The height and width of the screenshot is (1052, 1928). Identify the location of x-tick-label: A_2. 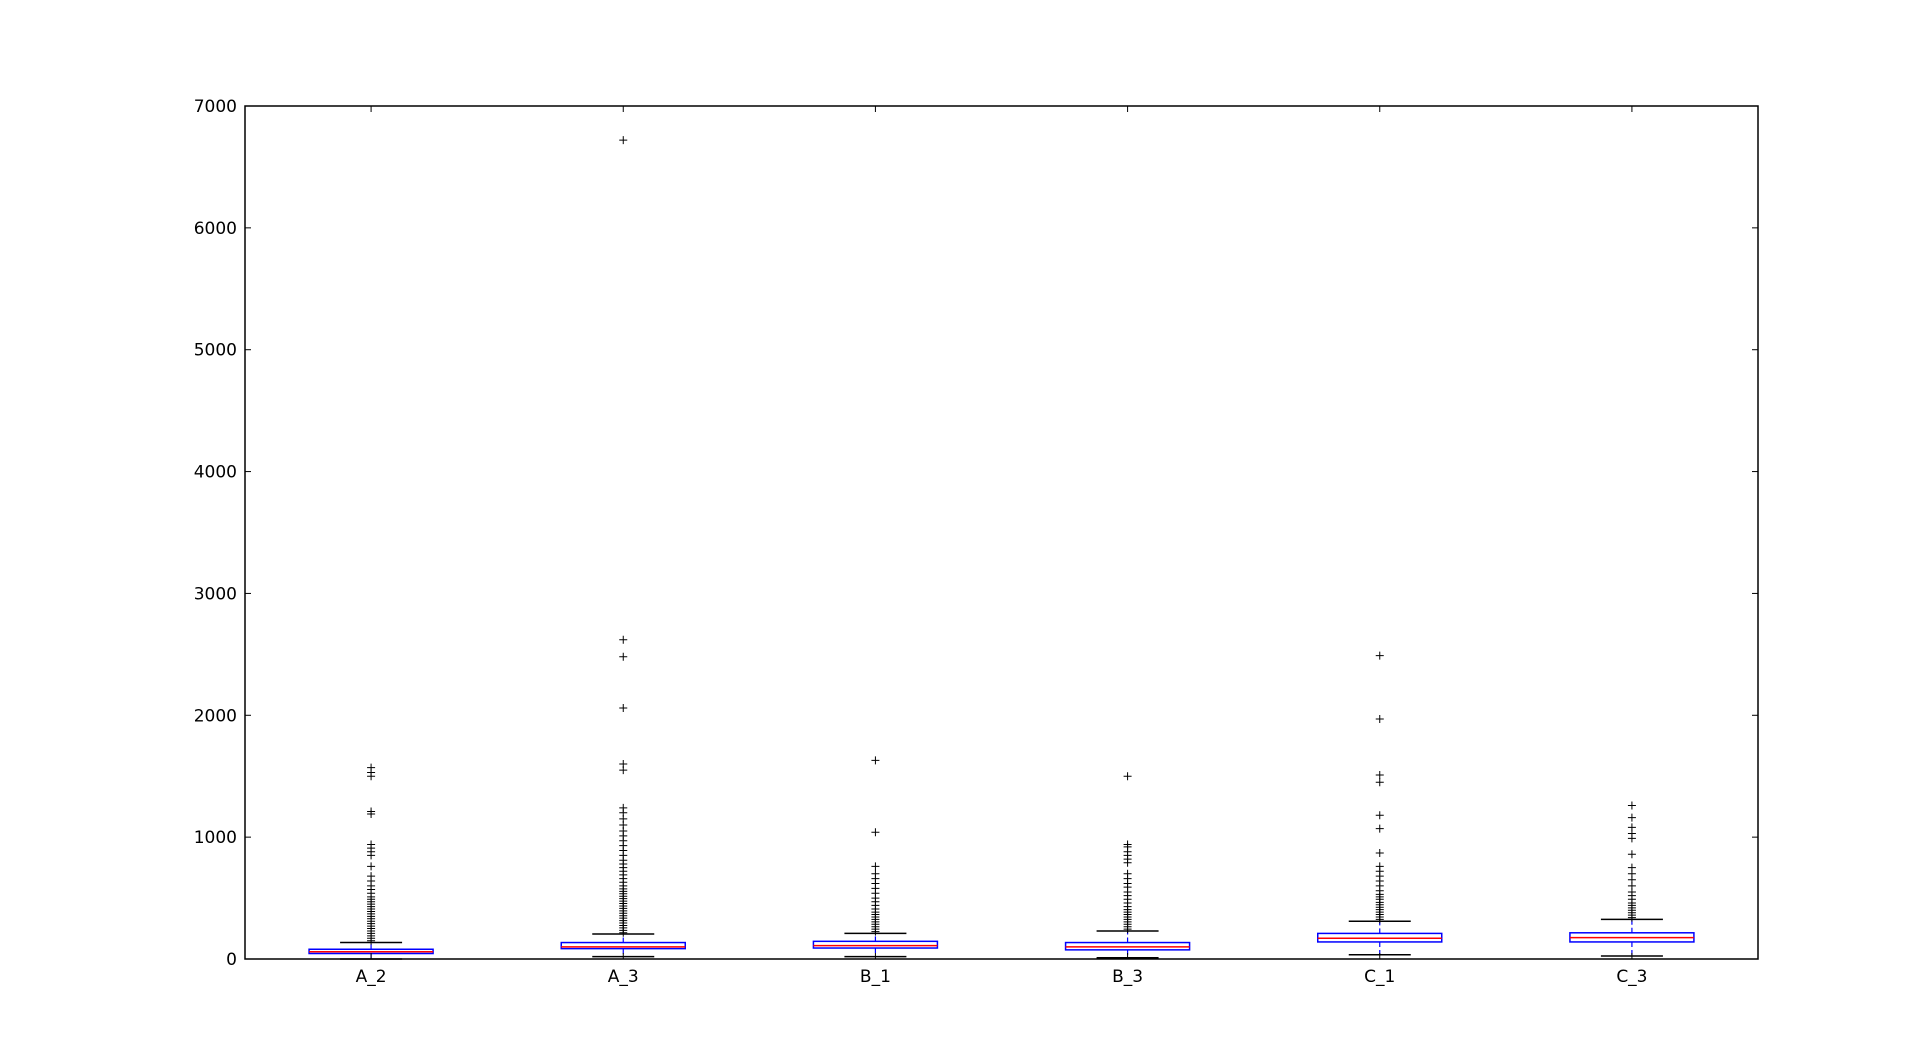
(371, 977).